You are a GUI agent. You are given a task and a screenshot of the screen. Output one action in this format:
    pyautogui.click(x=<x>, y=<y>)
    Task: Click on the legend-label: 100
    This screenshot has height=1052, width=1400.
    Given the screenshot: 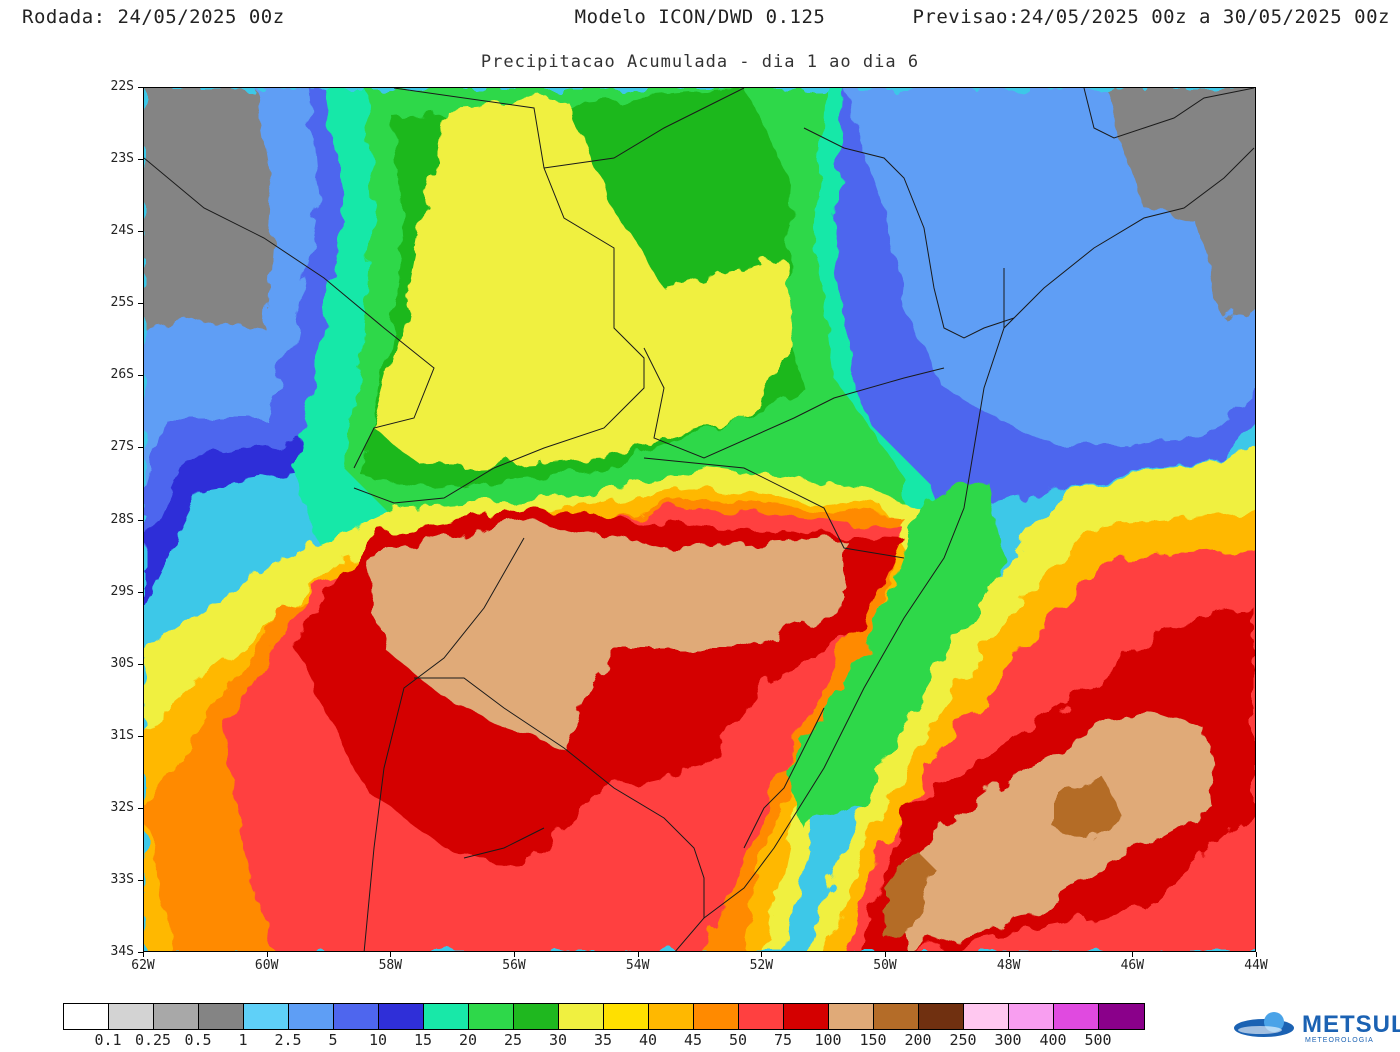 What is the action you would take?
    pyautogui.click(x=828, y=1040)
    